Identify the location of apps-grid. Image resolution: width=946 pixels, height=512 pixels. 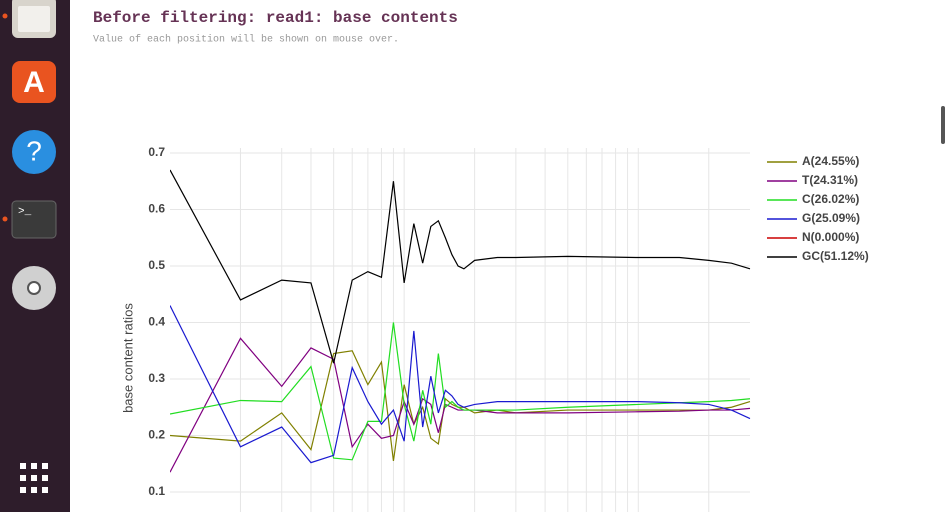
(34, 478).